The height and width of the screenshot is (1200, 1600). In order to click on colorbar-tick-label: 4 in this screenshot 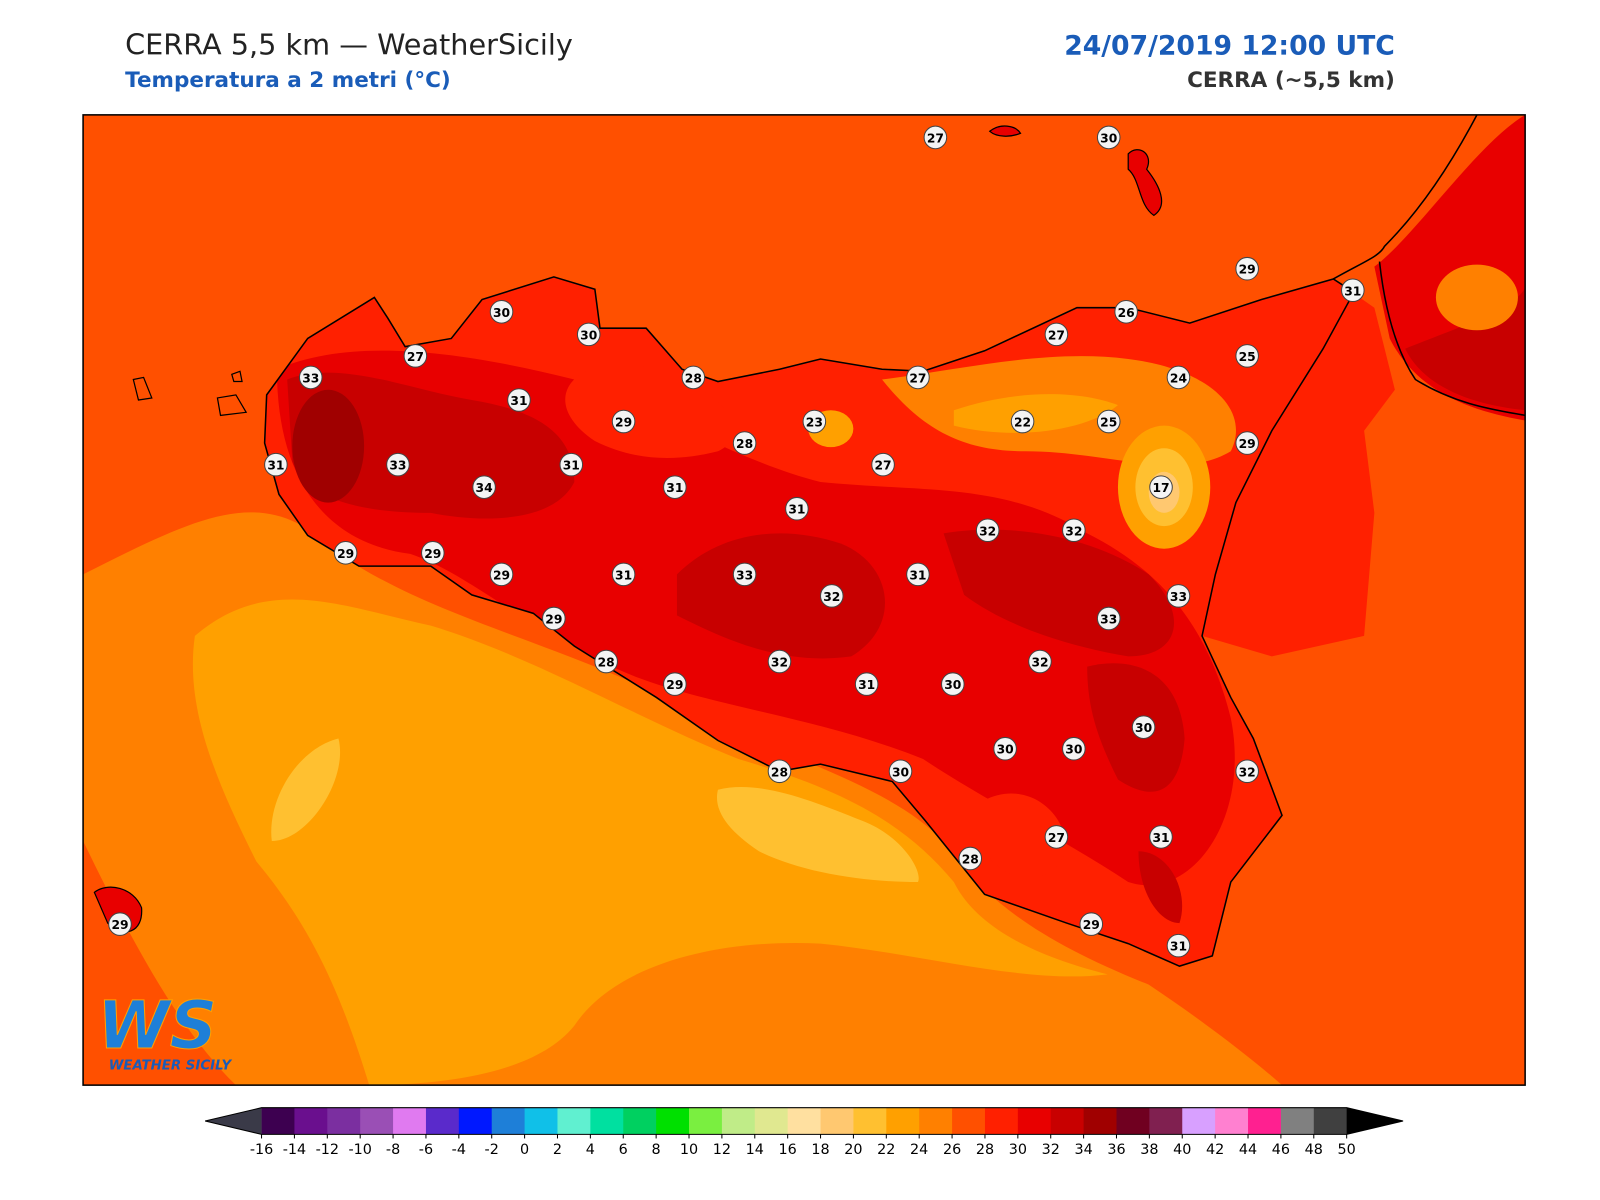, I will do `click(590, 1150)`.